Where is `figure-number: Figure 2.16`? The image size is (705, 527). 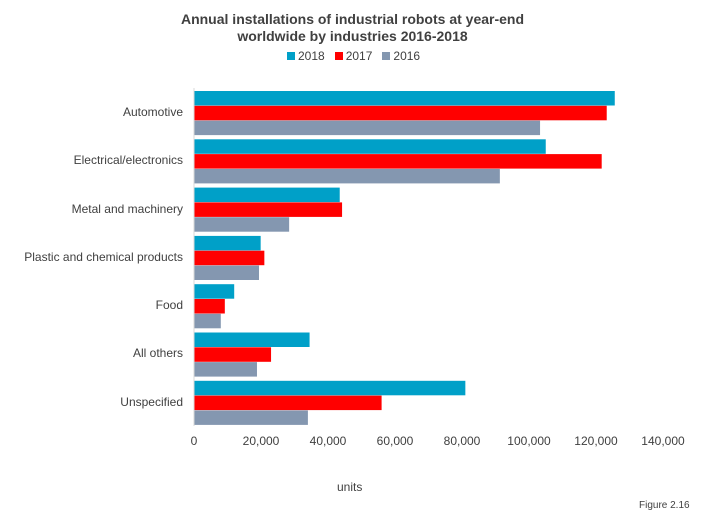
figure-number: Figure 2.16 is located at coordinates (664, 505).